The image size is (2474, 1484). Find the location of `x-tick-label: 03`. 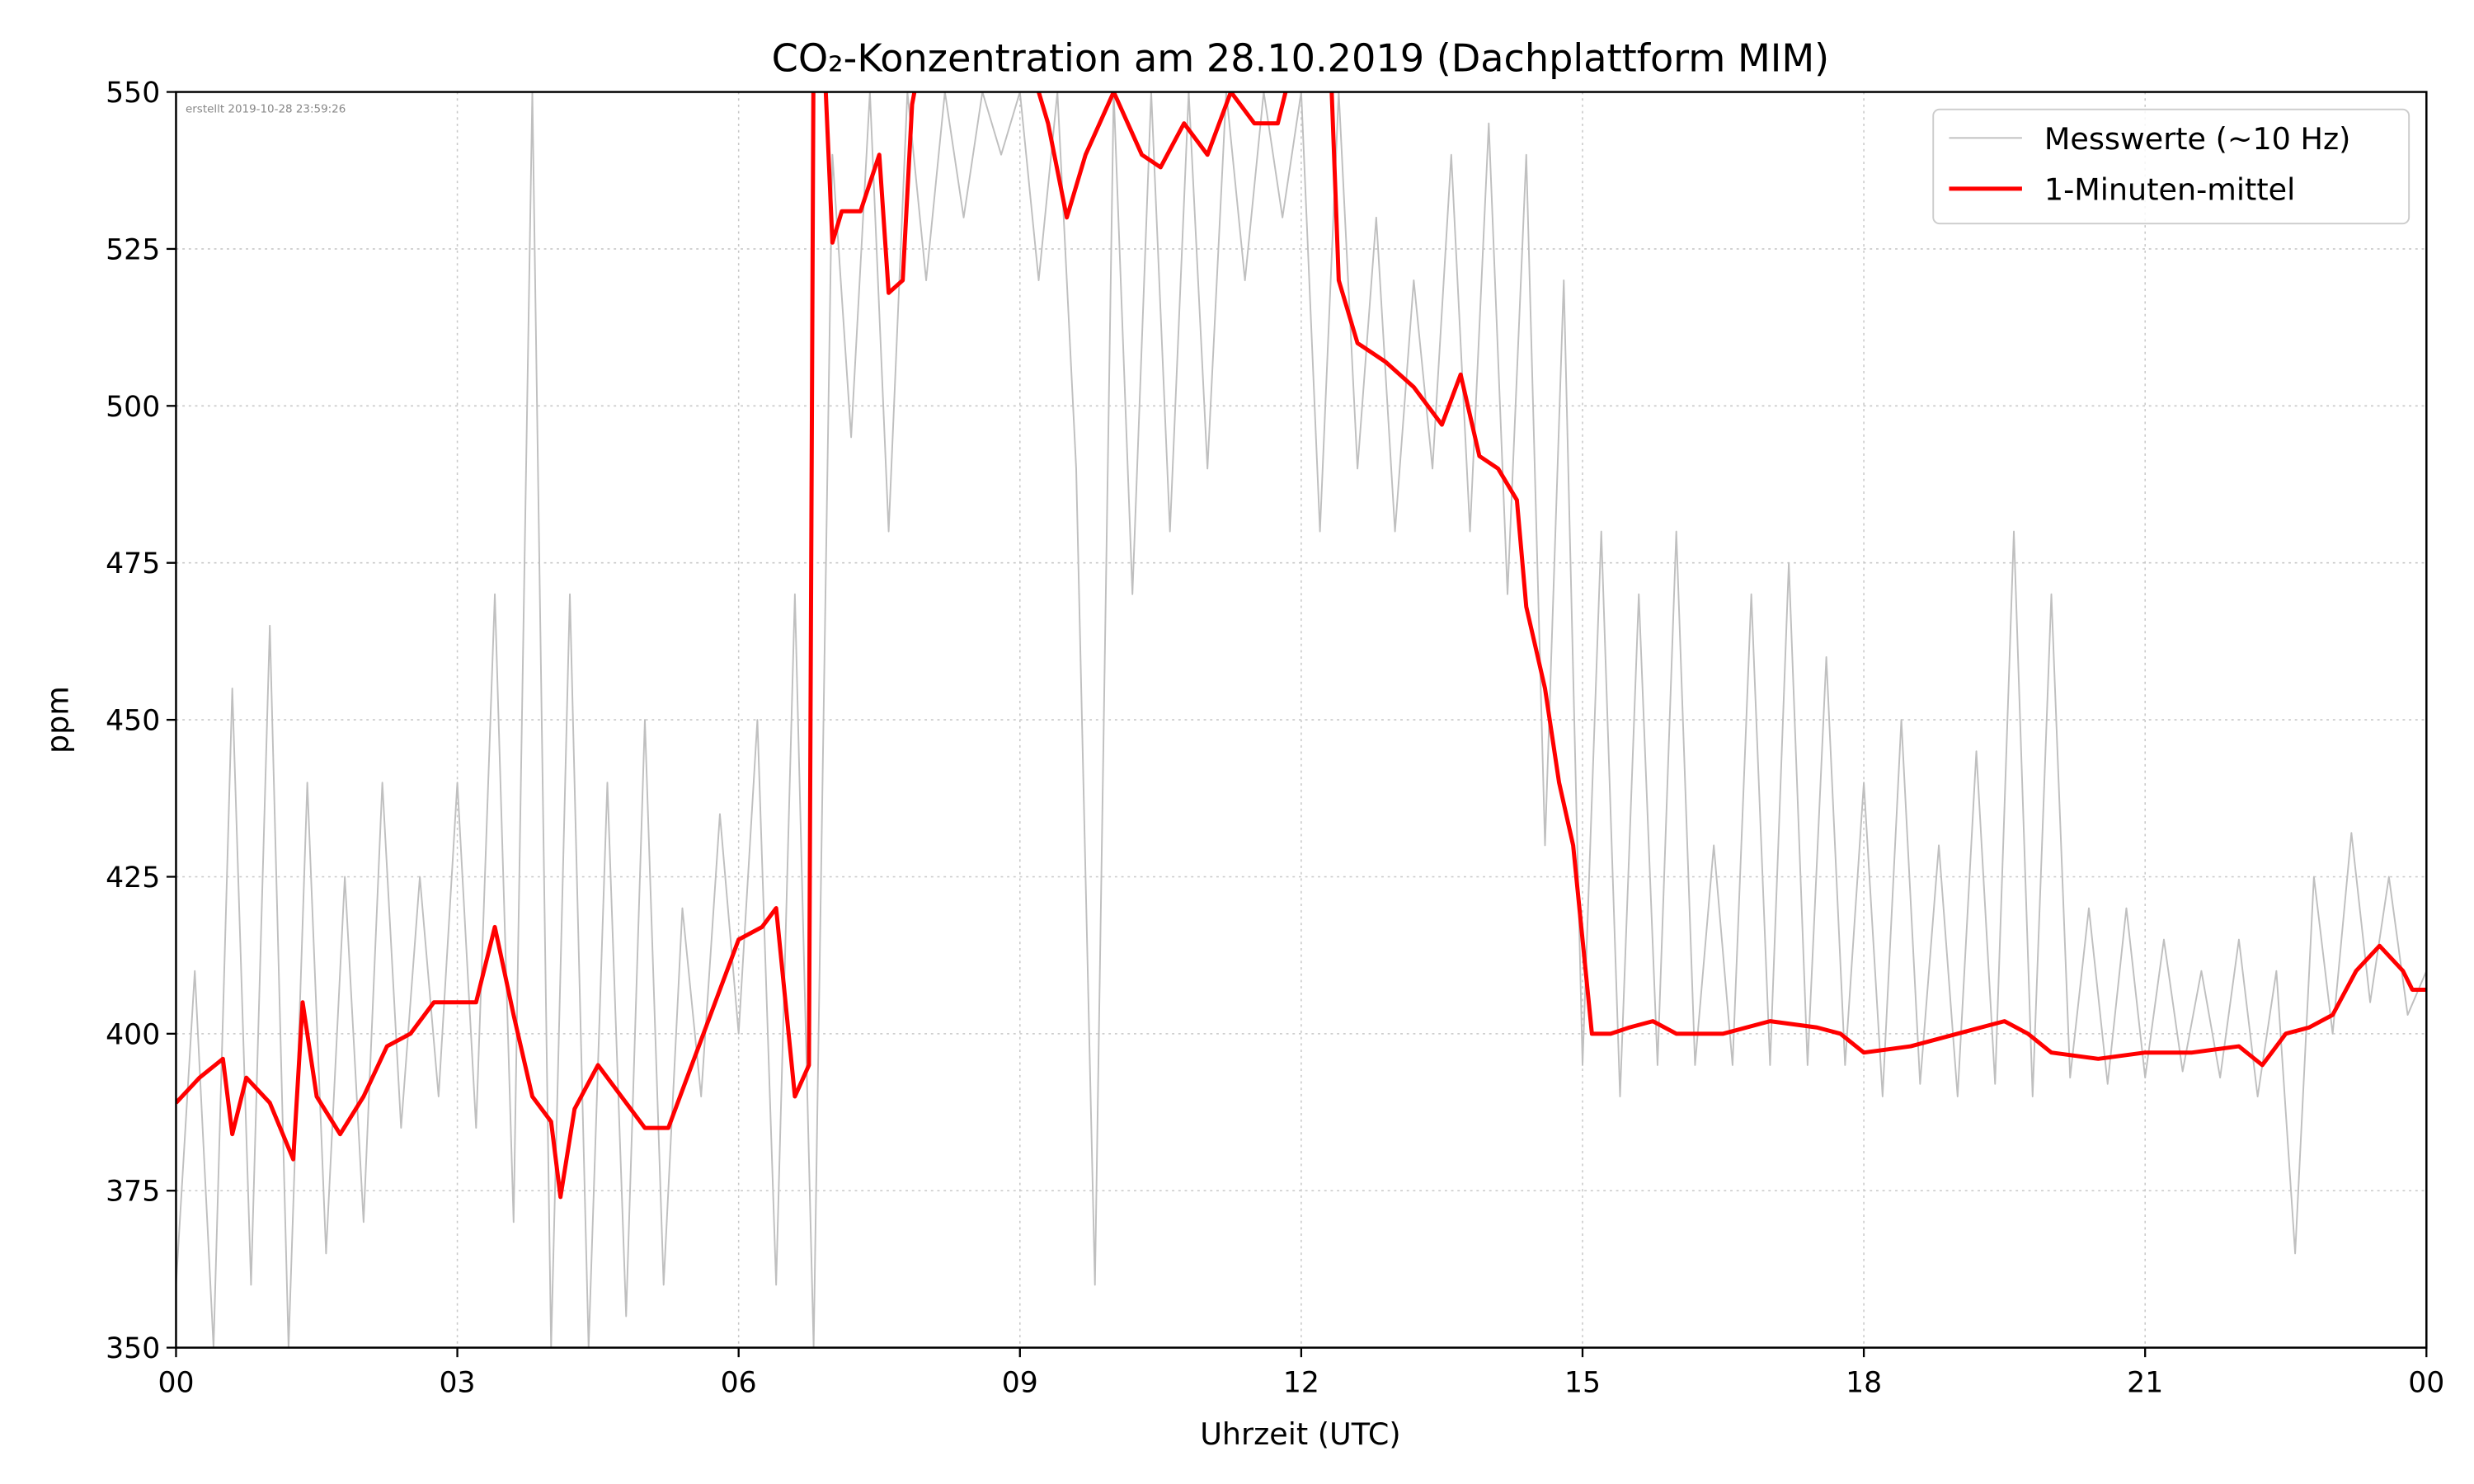

x-tick-label: 03 is located at coordinates (458, 1382).